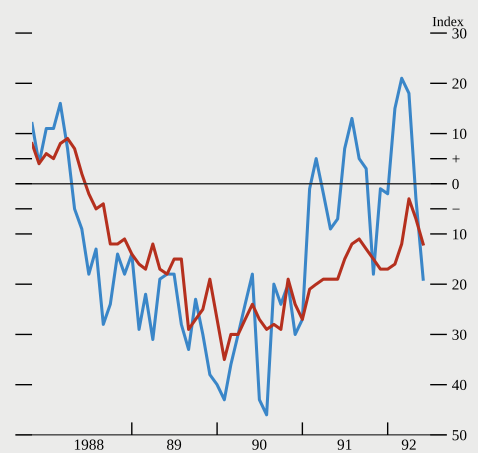 This screenshot has width=478, height=453. I want to click on y-axis-title: Index, so click(448, 21).